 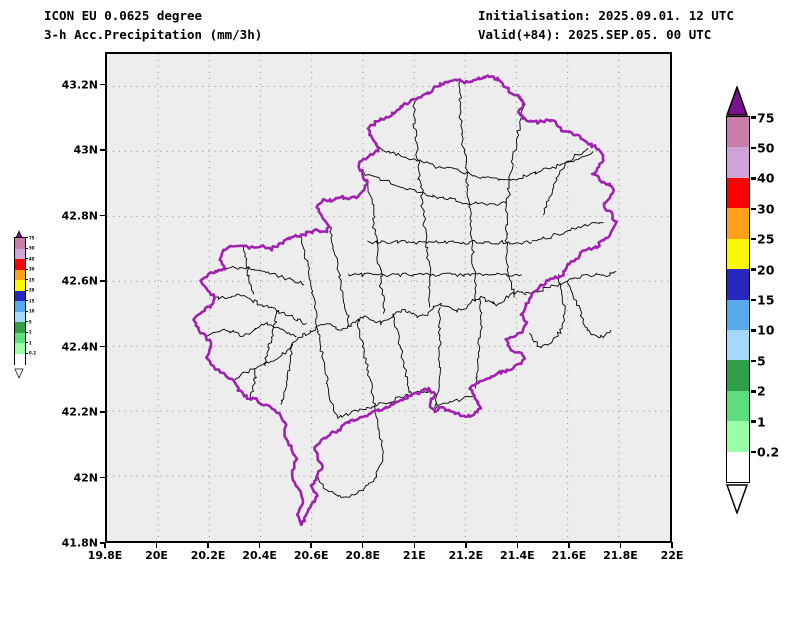 What do you see at coordinates (466, 555) in the screenshot?
I see `x-axis-tick-label: 21.2E` at bounding box center [466, 555].